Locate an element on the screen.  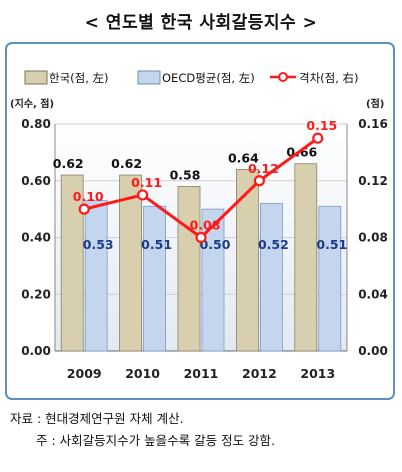
left-tick-label: 0.20 is located at coordinates (36, 294).